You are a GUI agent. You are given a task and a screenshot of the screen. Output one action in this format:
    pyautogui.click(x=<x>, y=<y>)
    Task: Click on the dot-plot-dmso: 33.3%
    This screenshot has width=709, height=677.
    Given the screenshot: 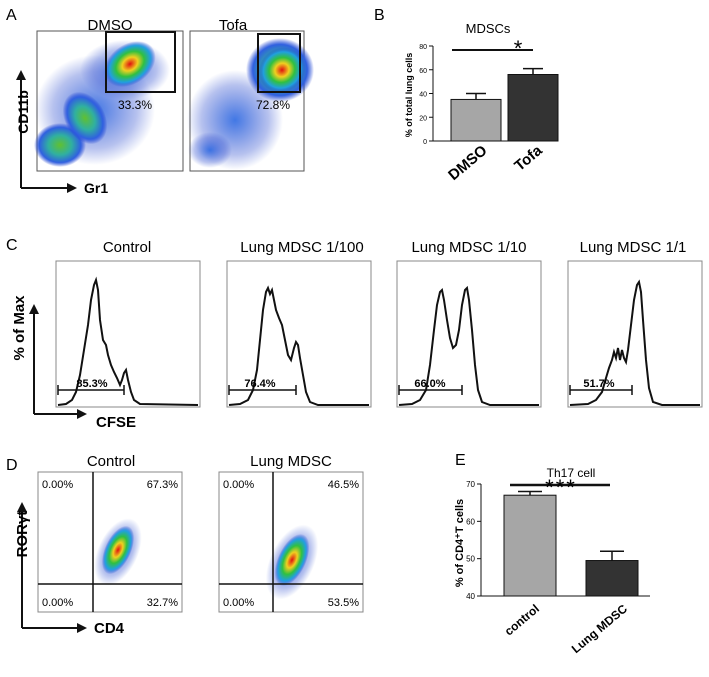 What is the action you would take?
    pyautogui.click(x=109, y=101)
    